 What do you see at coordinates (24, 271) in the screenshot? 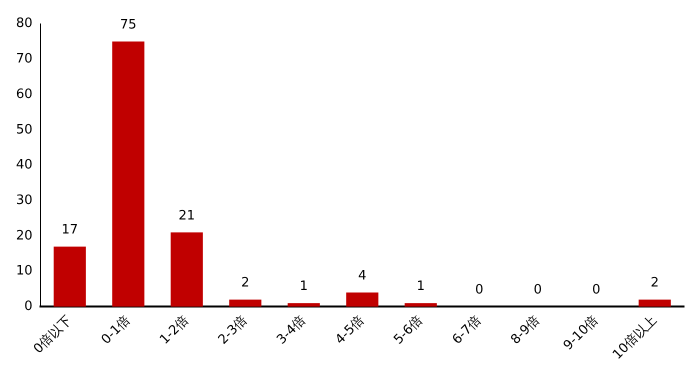
I see `y-tick-label: 10` at bounding box center [24, 271].